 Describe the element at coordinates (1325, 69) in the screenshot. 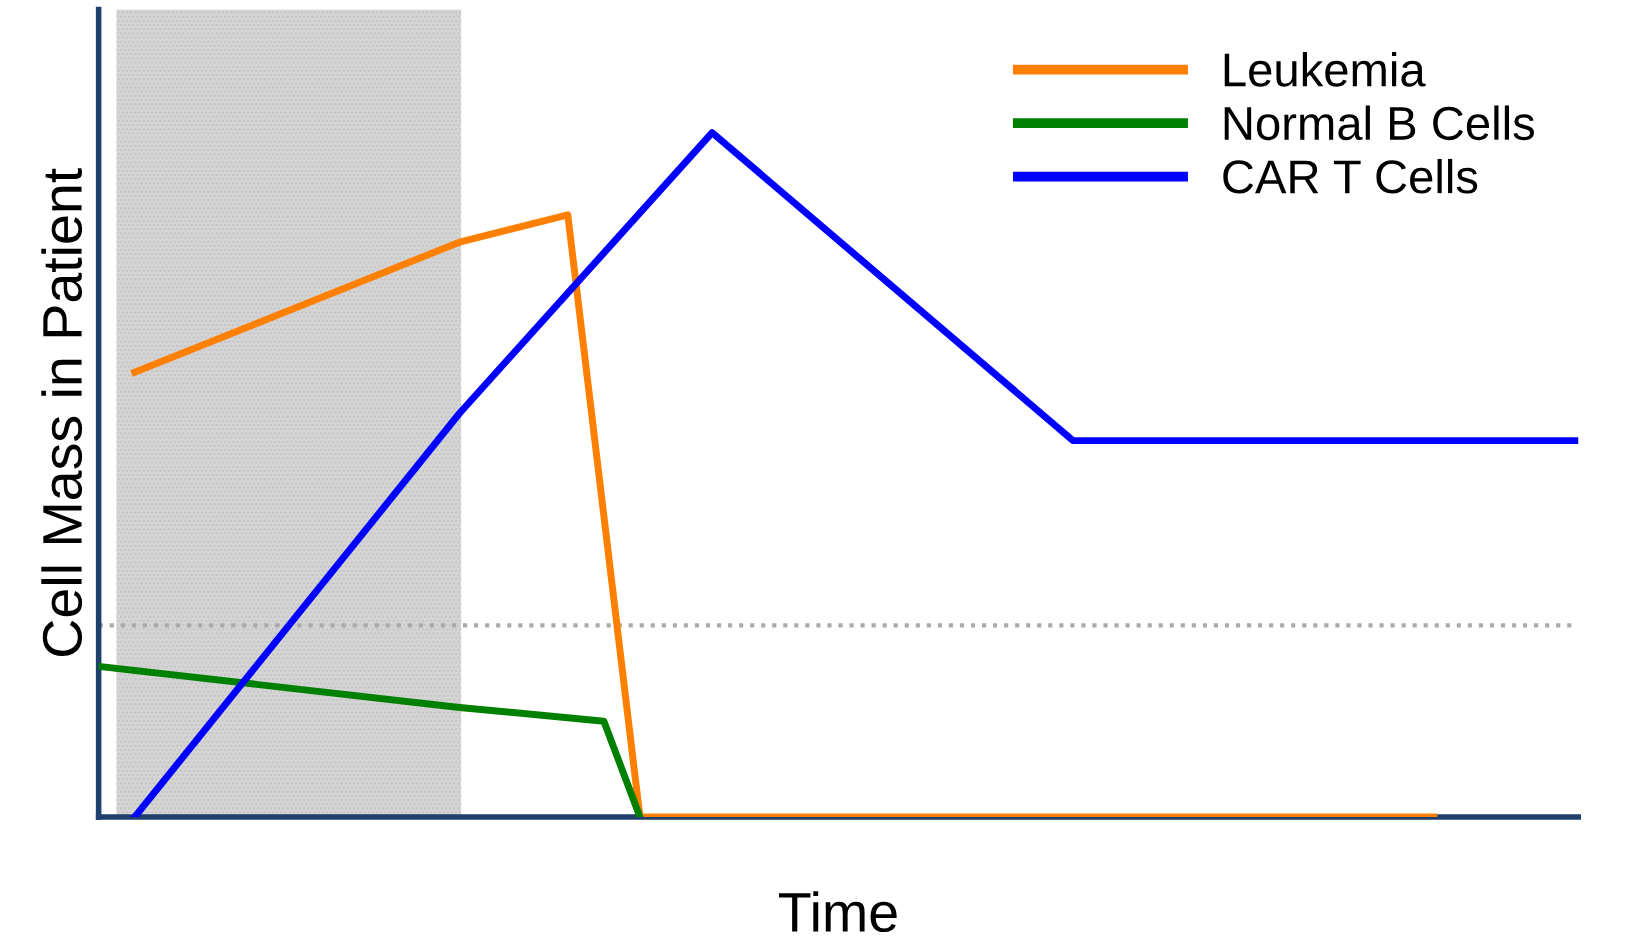

I see `legend-label: Leukemia` at that location.